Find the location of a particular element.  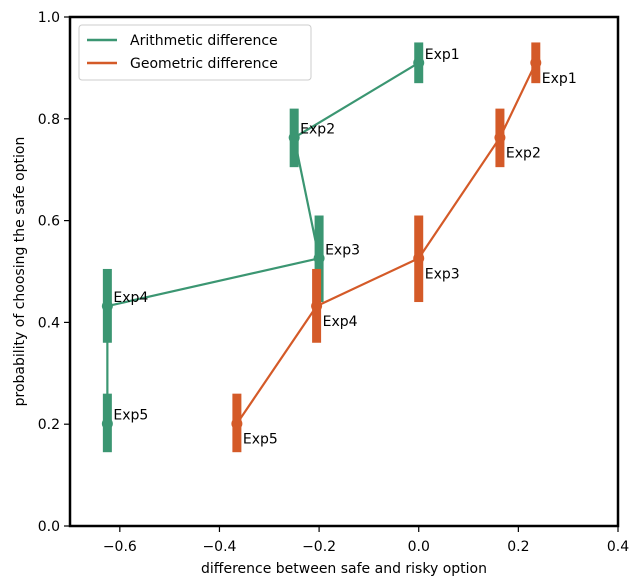

y-tick-label: 0.0 is located at coordinates (49, 527).